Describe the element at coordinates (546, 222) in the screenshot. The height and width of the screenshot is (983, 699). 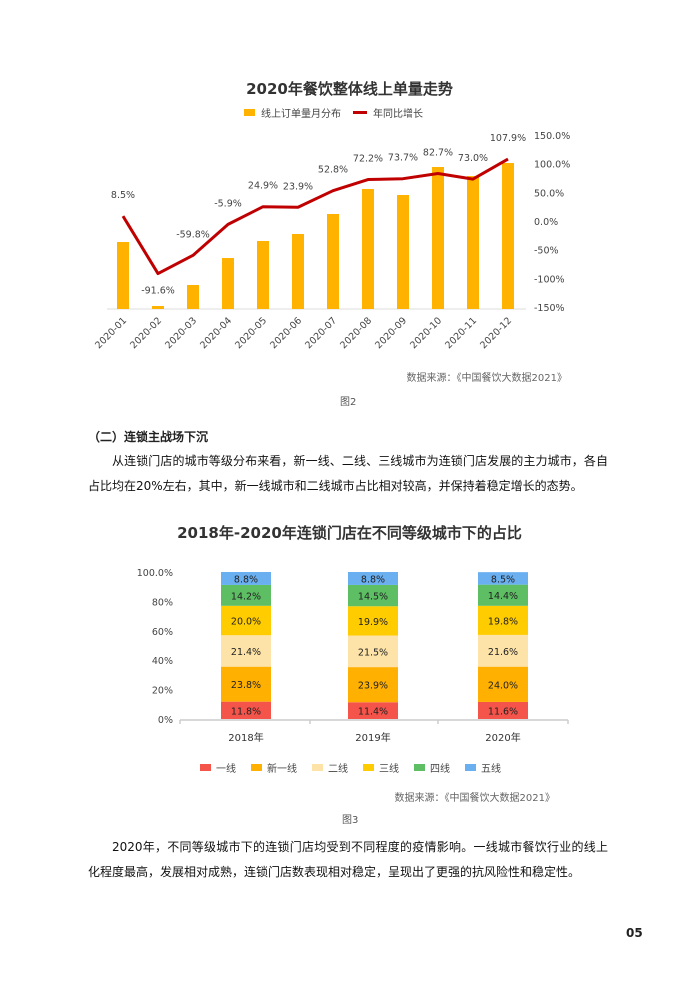
I see `y2-tick-label: 0.0%` at that location.